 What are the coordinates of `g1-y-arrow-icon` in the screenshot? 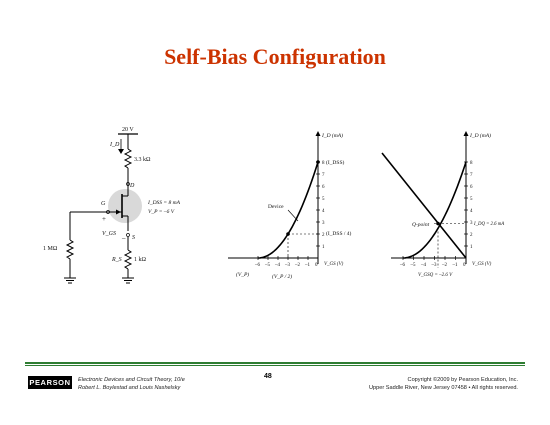 It's located at (318, 133).